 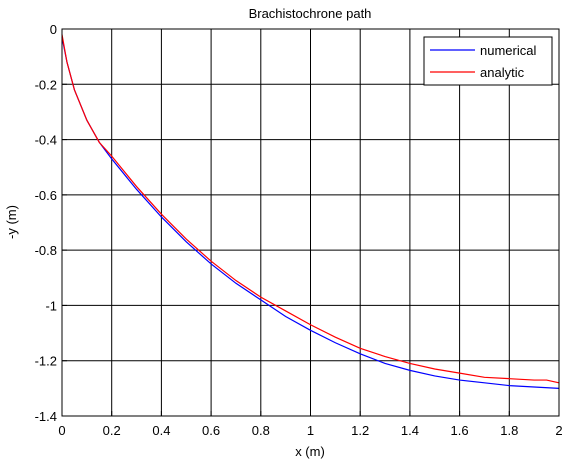 I want to click on y-axis-label: -y (m), so click(x=11, y=222).